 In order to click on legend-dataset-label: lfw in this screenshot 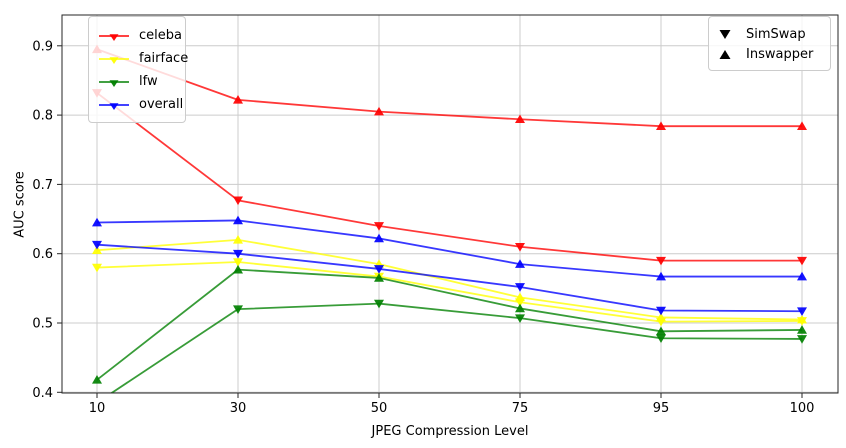, I will do `click(148, 81)`.